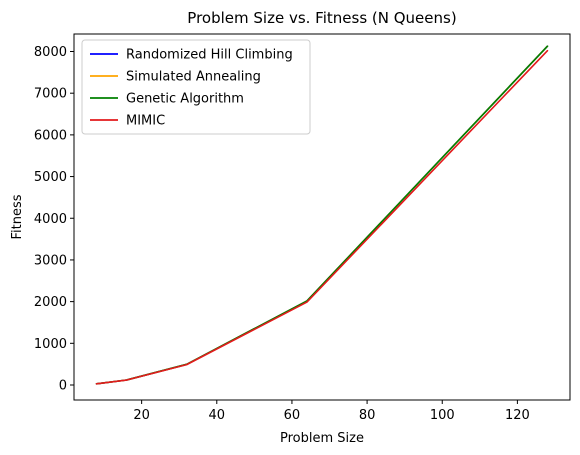 Image resolution: width=580 pixels, height=455 pixels. What do you see at coordinates (50, 52) in the screenshot?
I see `y-tick-label: 8000` at bounding box center [50, 52].